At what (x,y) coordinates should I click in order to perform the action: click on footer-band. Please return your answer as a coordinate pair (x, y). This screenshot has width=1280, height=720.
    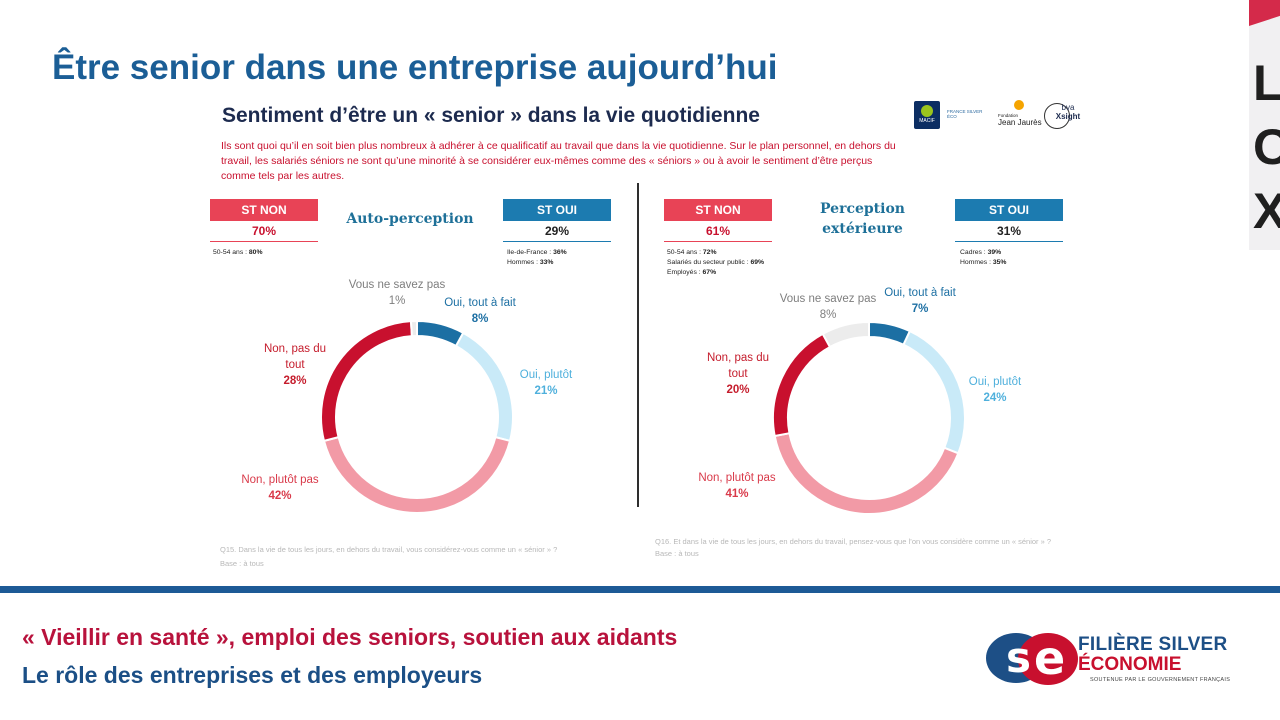
    Looking at the image, I should click on (640, 589).